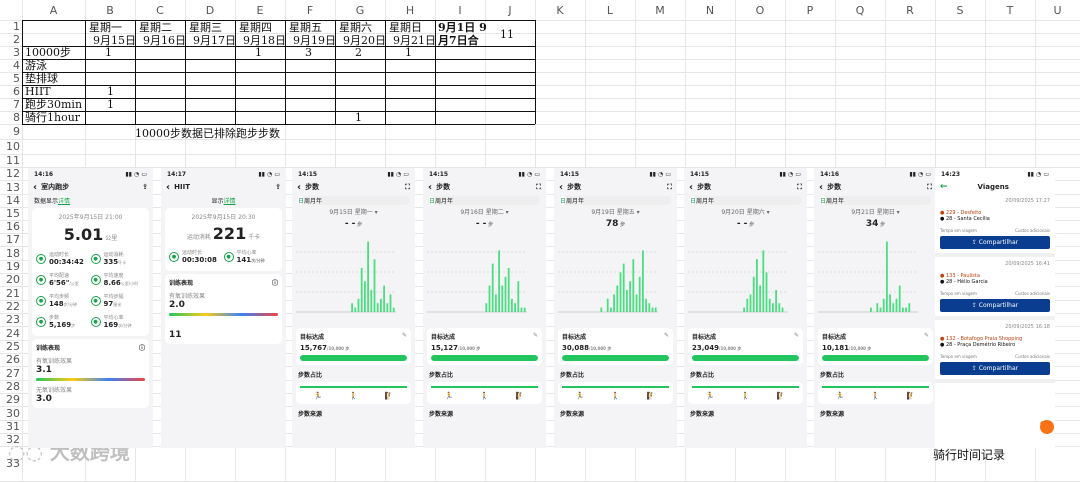  What do you see at coordinates (16, 131) in the screenshot?
I see `row-header-9: 9` at bounding box center [16, 131].